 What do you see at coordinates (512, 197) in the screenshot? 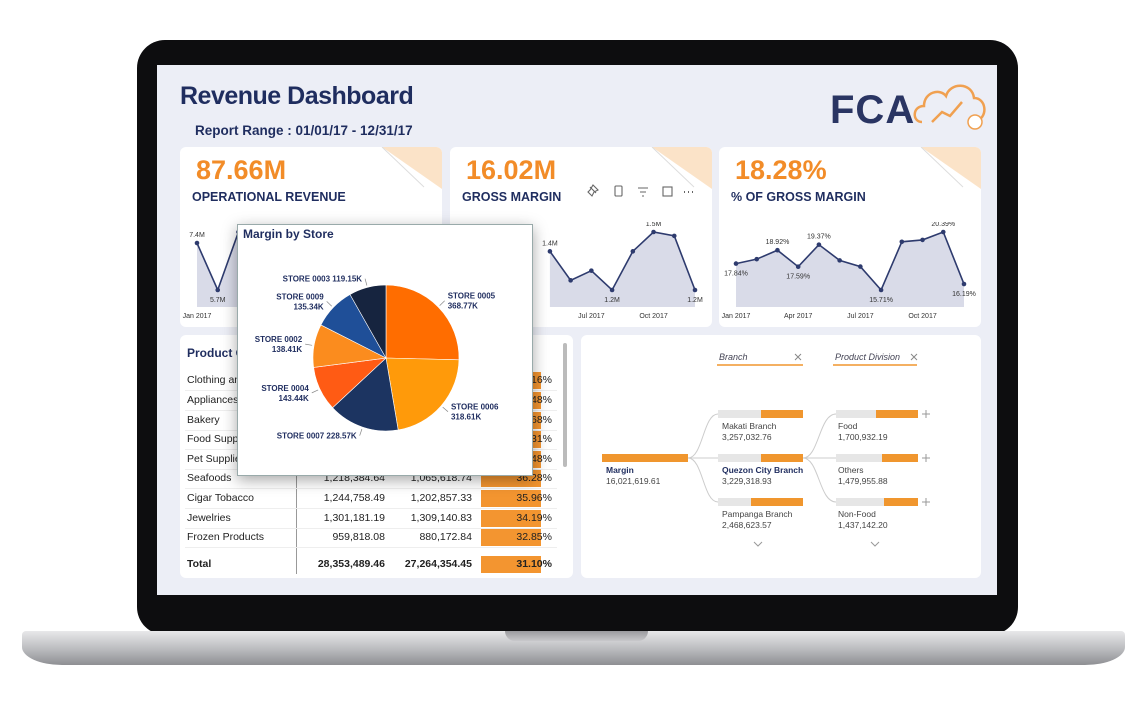
I see `kpi-label: GROSS MARGIN` at bounding box center [512, 197].